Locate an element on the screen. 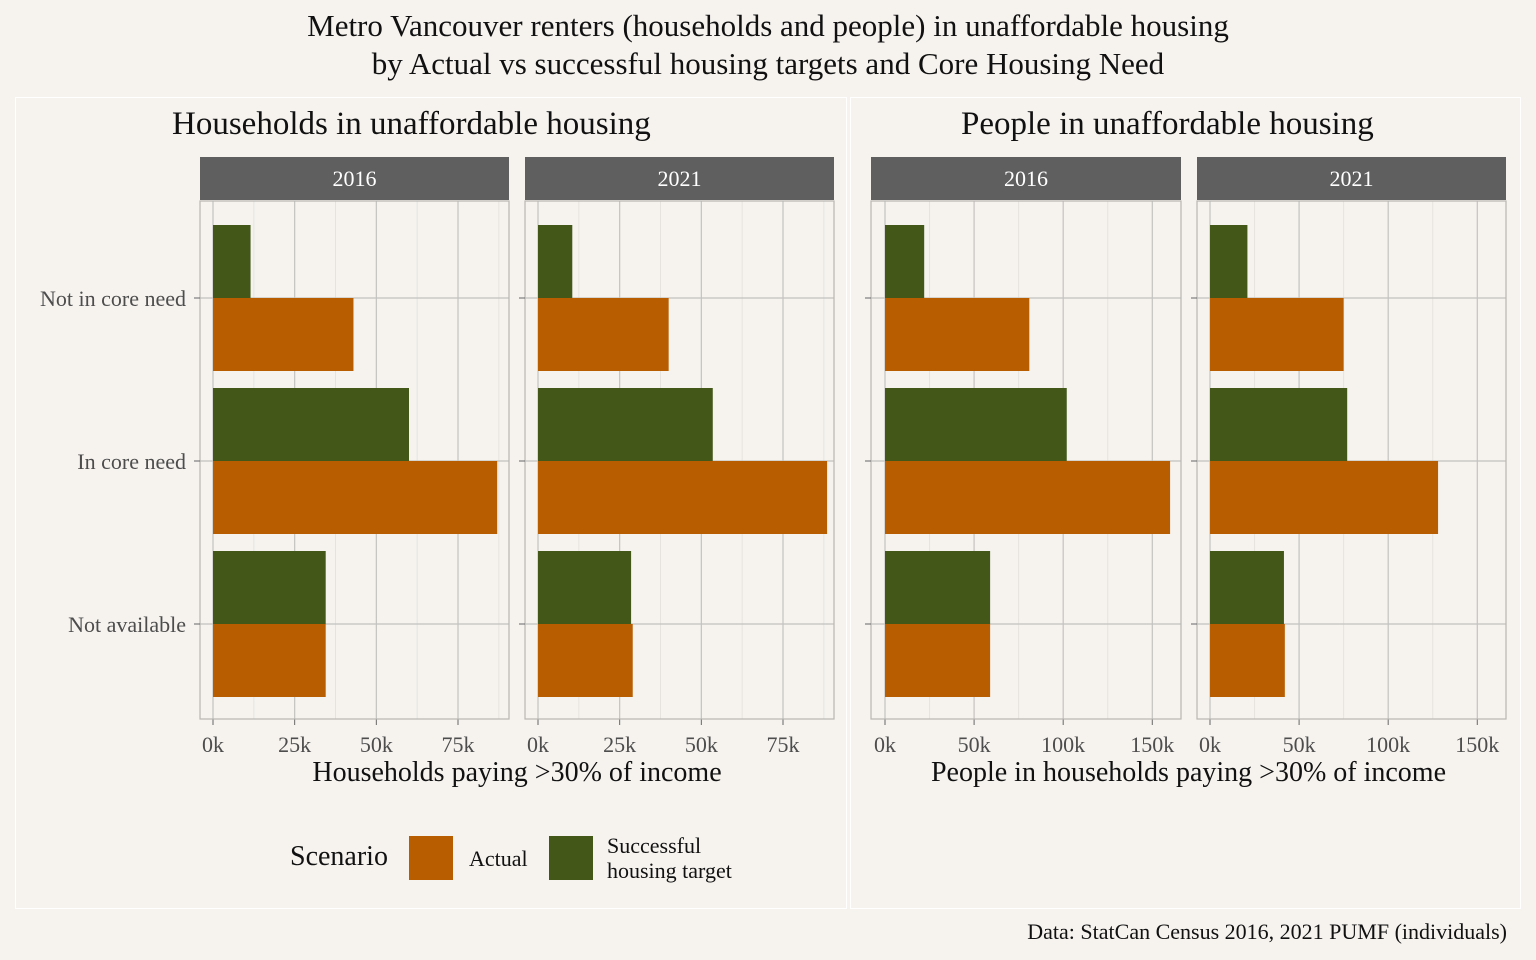 Image resolution: width=1536 pixels, height=960 pixels. c1-f1-frame is located at coordinates (1351, 460).